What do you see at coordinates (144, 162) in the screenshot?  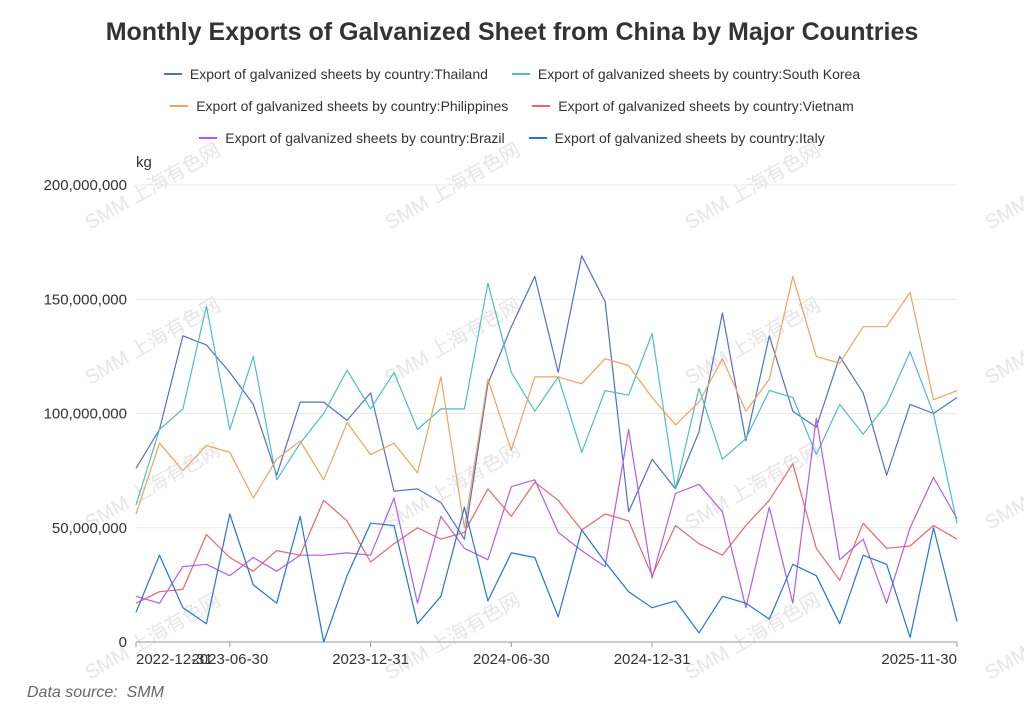 I see `y-axis-unit-label: kg` at bounding box center [144, 162].